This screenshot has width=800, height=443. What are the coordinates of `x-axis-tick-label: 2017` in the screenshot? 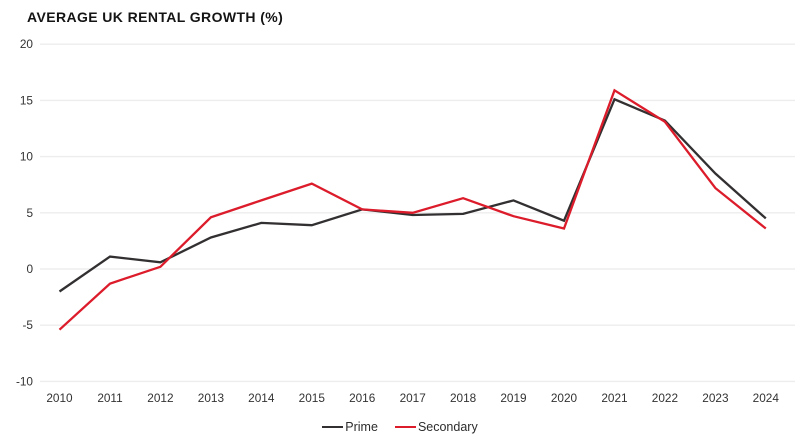 It's located at (413, 398).